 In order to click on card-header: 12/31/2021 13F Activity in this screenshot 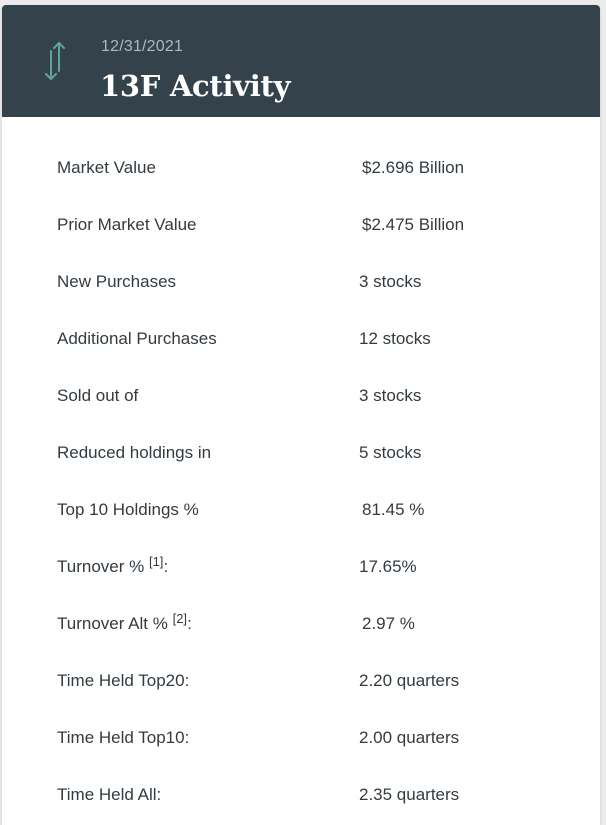, I will do `click(301, 61)`.